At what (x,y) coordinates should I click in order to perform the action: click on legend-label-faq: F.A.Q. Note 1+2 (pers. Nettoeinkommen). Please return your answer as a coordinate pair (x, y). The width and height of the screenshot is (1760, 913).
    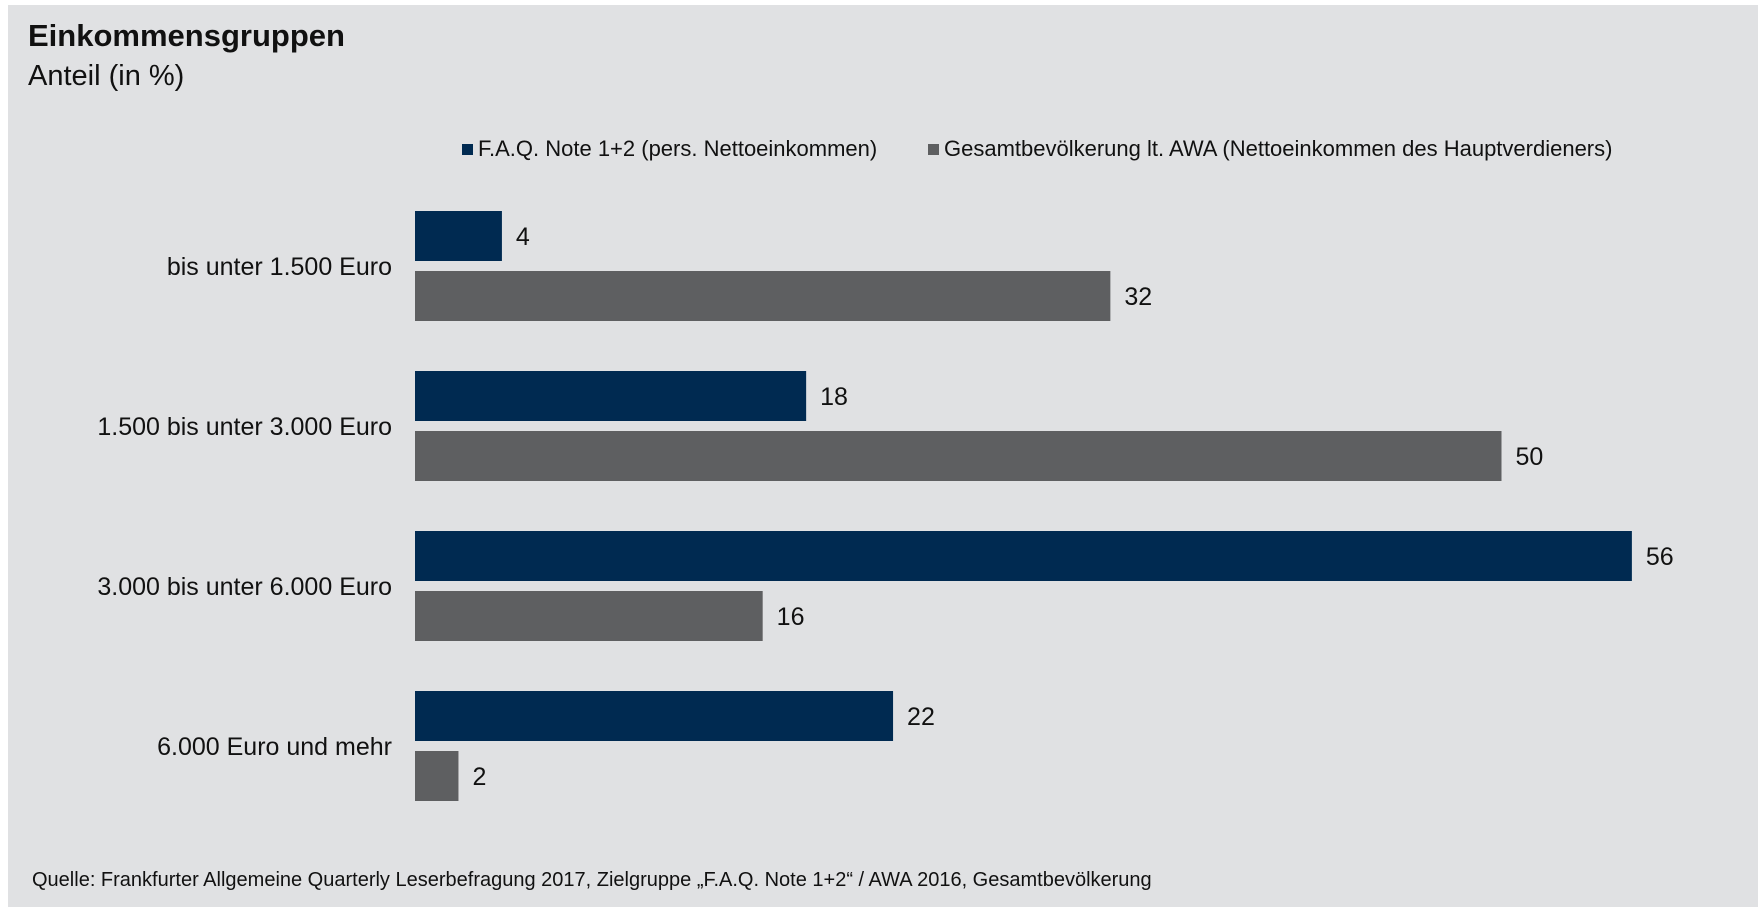
    Looking at the image, I should click on (678, 148).